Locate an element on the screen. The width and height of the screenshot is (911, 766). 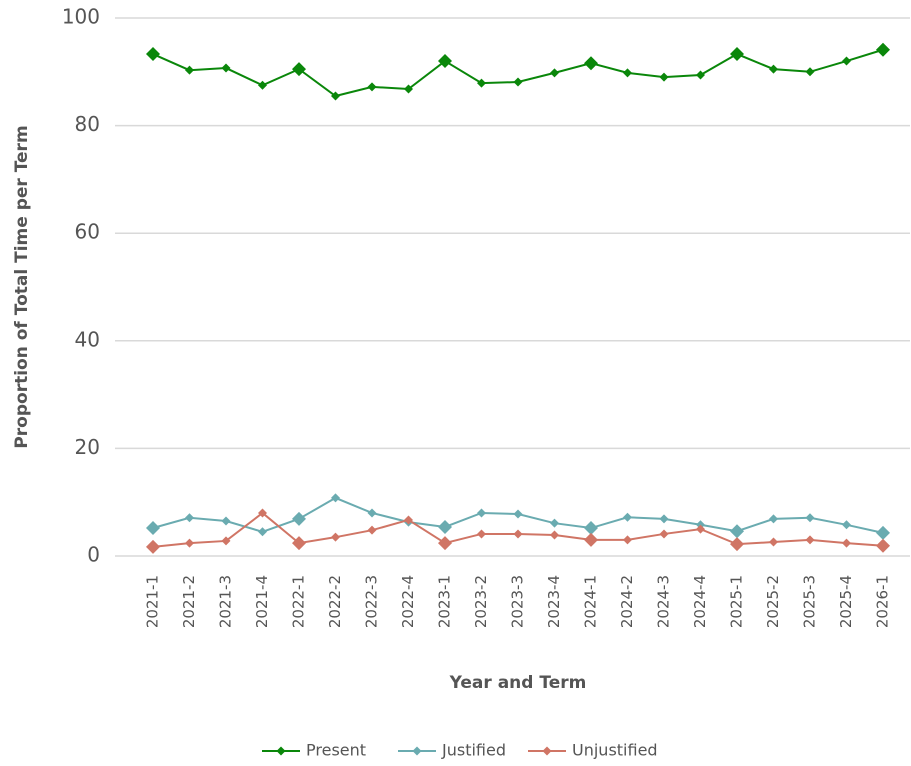
x-tick-label: 2021-3 is located at coordinates (226, 601).